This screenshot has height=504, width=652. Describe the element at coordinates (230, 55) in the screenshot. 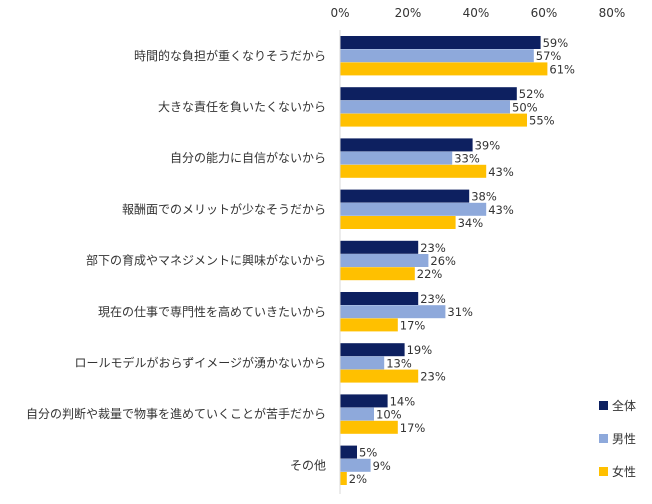

I see `category-label: 時間的な負担が重くなりそうだから` at that location.